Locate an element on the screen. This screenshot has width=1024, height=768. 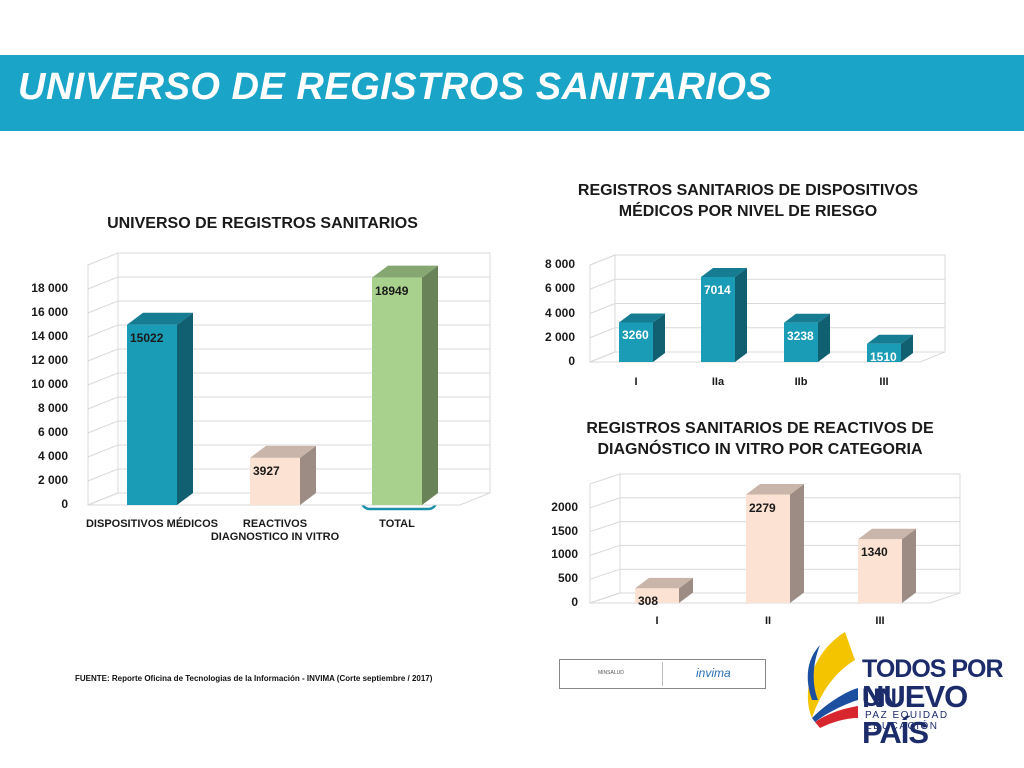
y-tick-label: 18 000 is located at coordinates (49, 288).